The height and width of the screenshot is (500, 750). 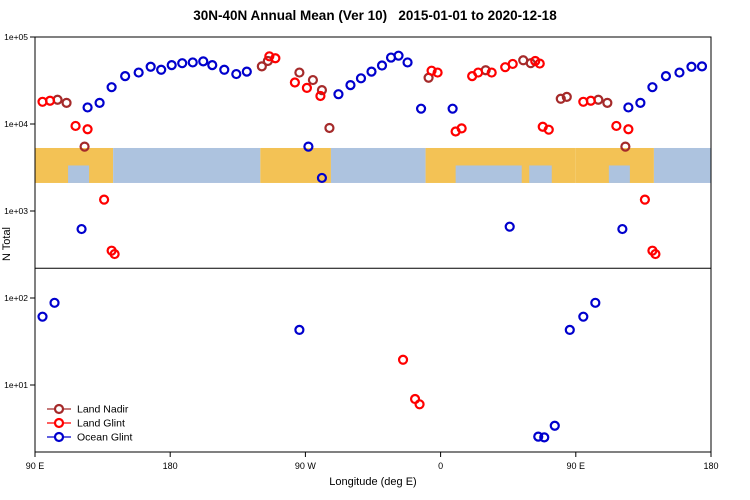 What do you see at coordinates (103, 410) in the screenshot?
I see `legend-label-land-nadir: Land Nadir` at bounding box center [103, 410].